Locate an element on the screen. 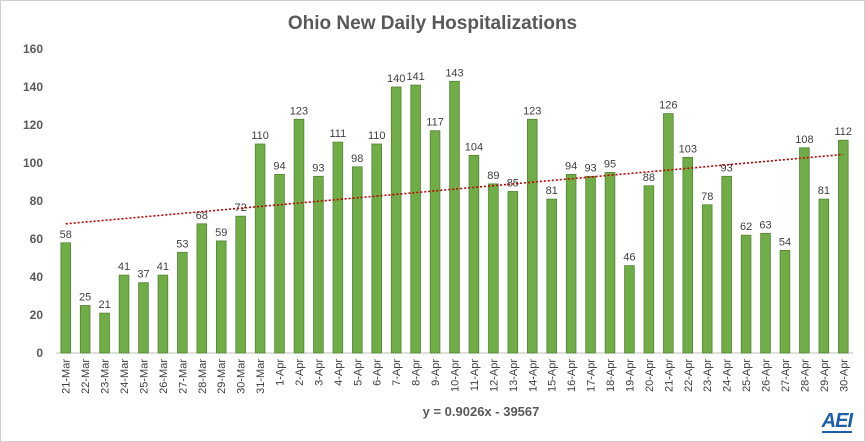  y-tick-label: 20 is located at coordinates (37, 315).